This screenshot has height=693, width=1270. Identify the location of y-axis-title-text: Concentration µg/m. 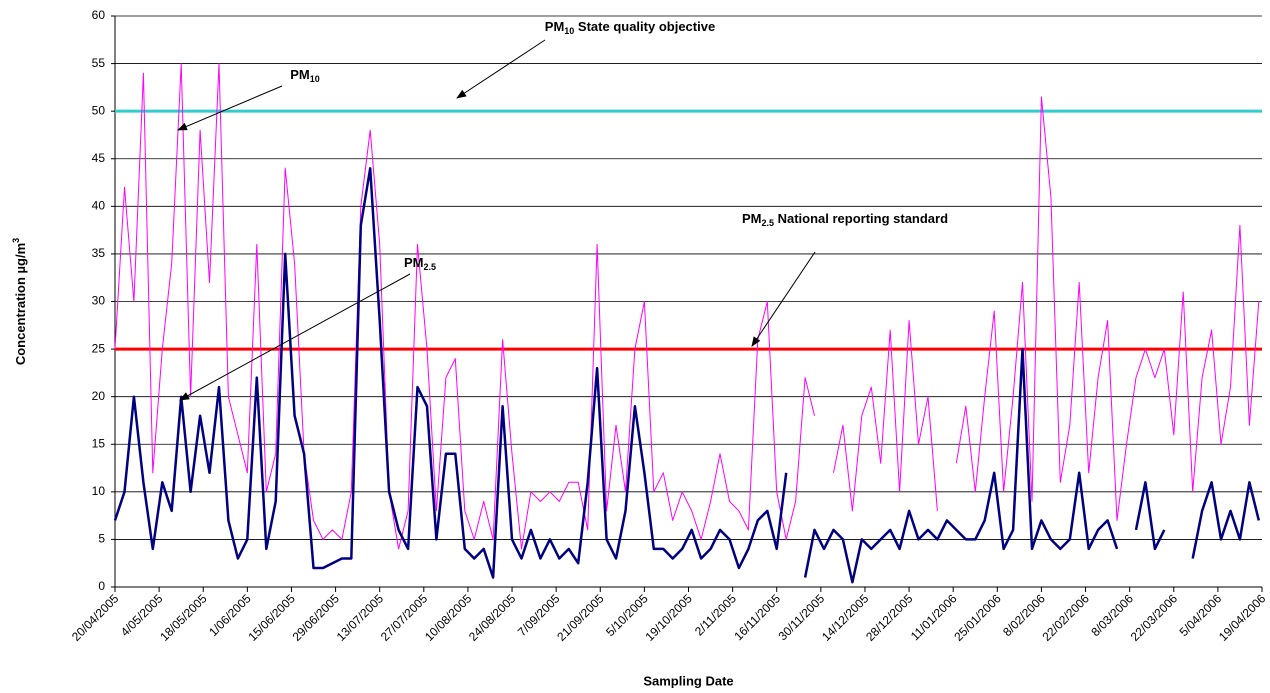
(20, 304).